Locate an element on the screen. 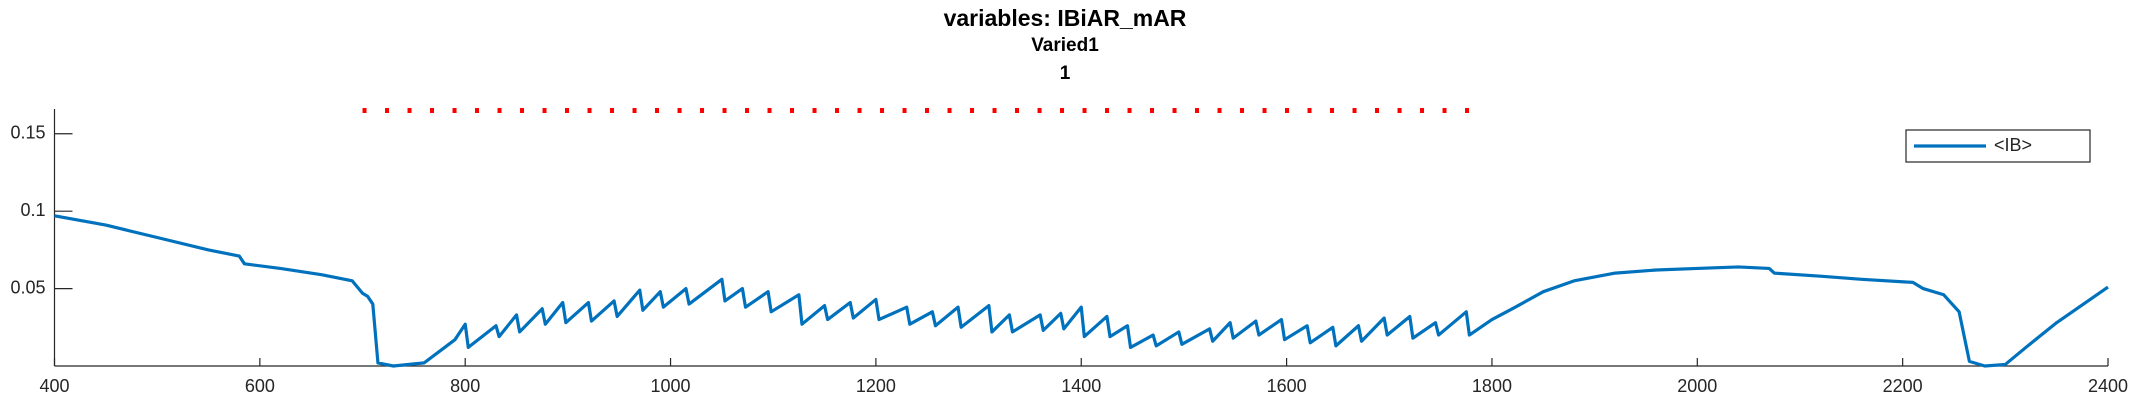 The image size is (2133, 400). y-tick-label: 0.1 is located at coordinates (32, 210).